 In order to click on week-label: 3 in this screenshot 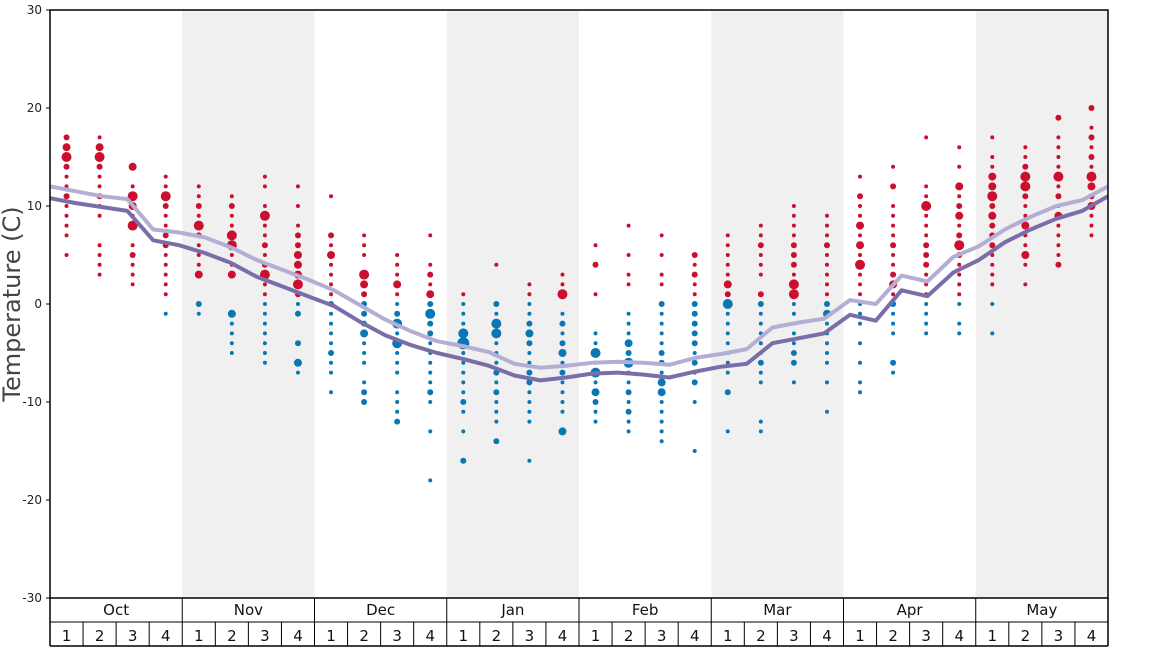, I will do `click(530, 636)`.